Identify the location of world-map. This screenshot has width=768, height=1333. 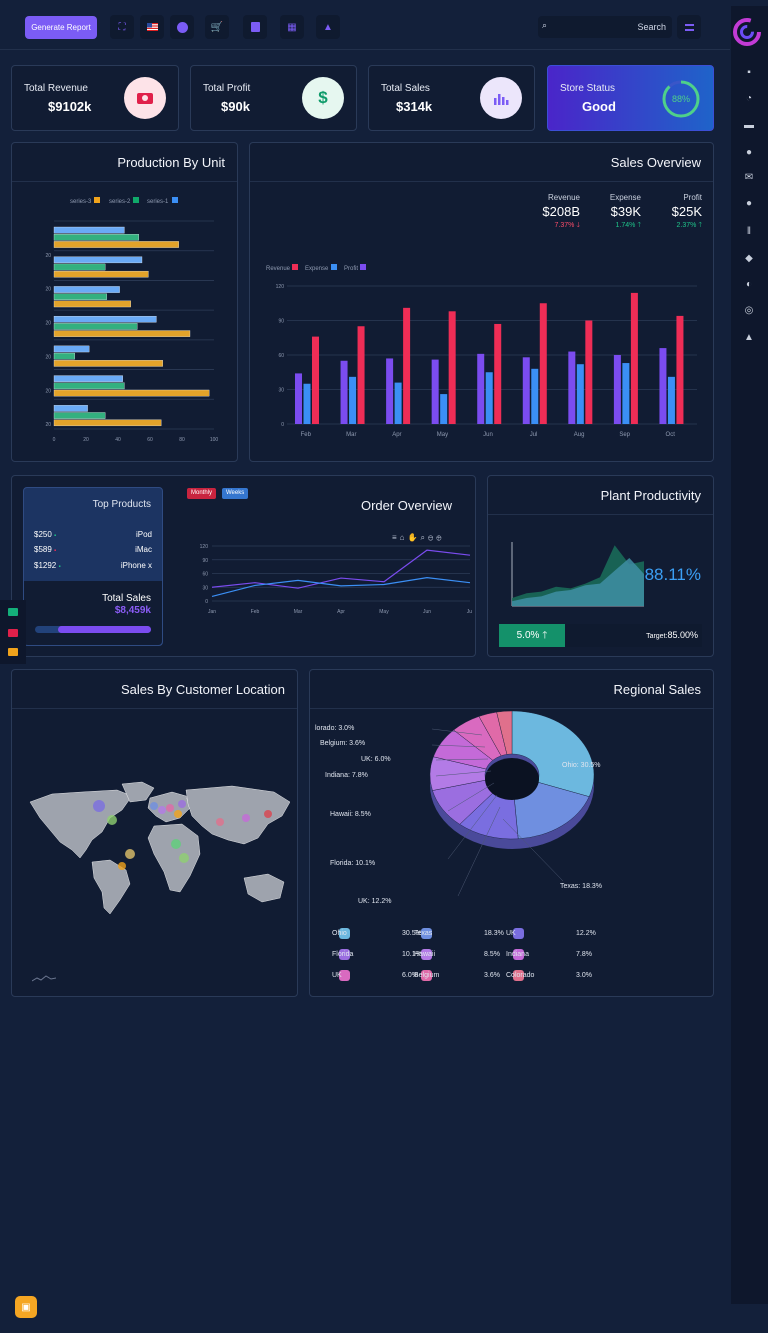
(156, 850).